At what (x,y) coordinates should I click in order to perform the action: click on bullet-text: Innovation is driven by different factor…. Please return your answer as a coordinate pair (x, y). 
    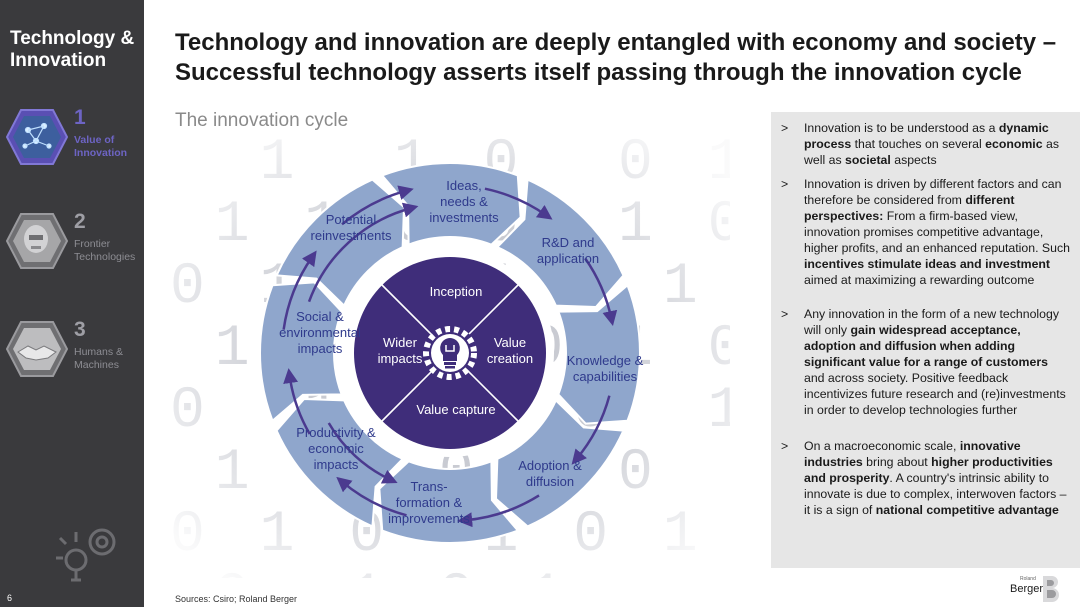
    Looking at the image, I should click on (937, 232).